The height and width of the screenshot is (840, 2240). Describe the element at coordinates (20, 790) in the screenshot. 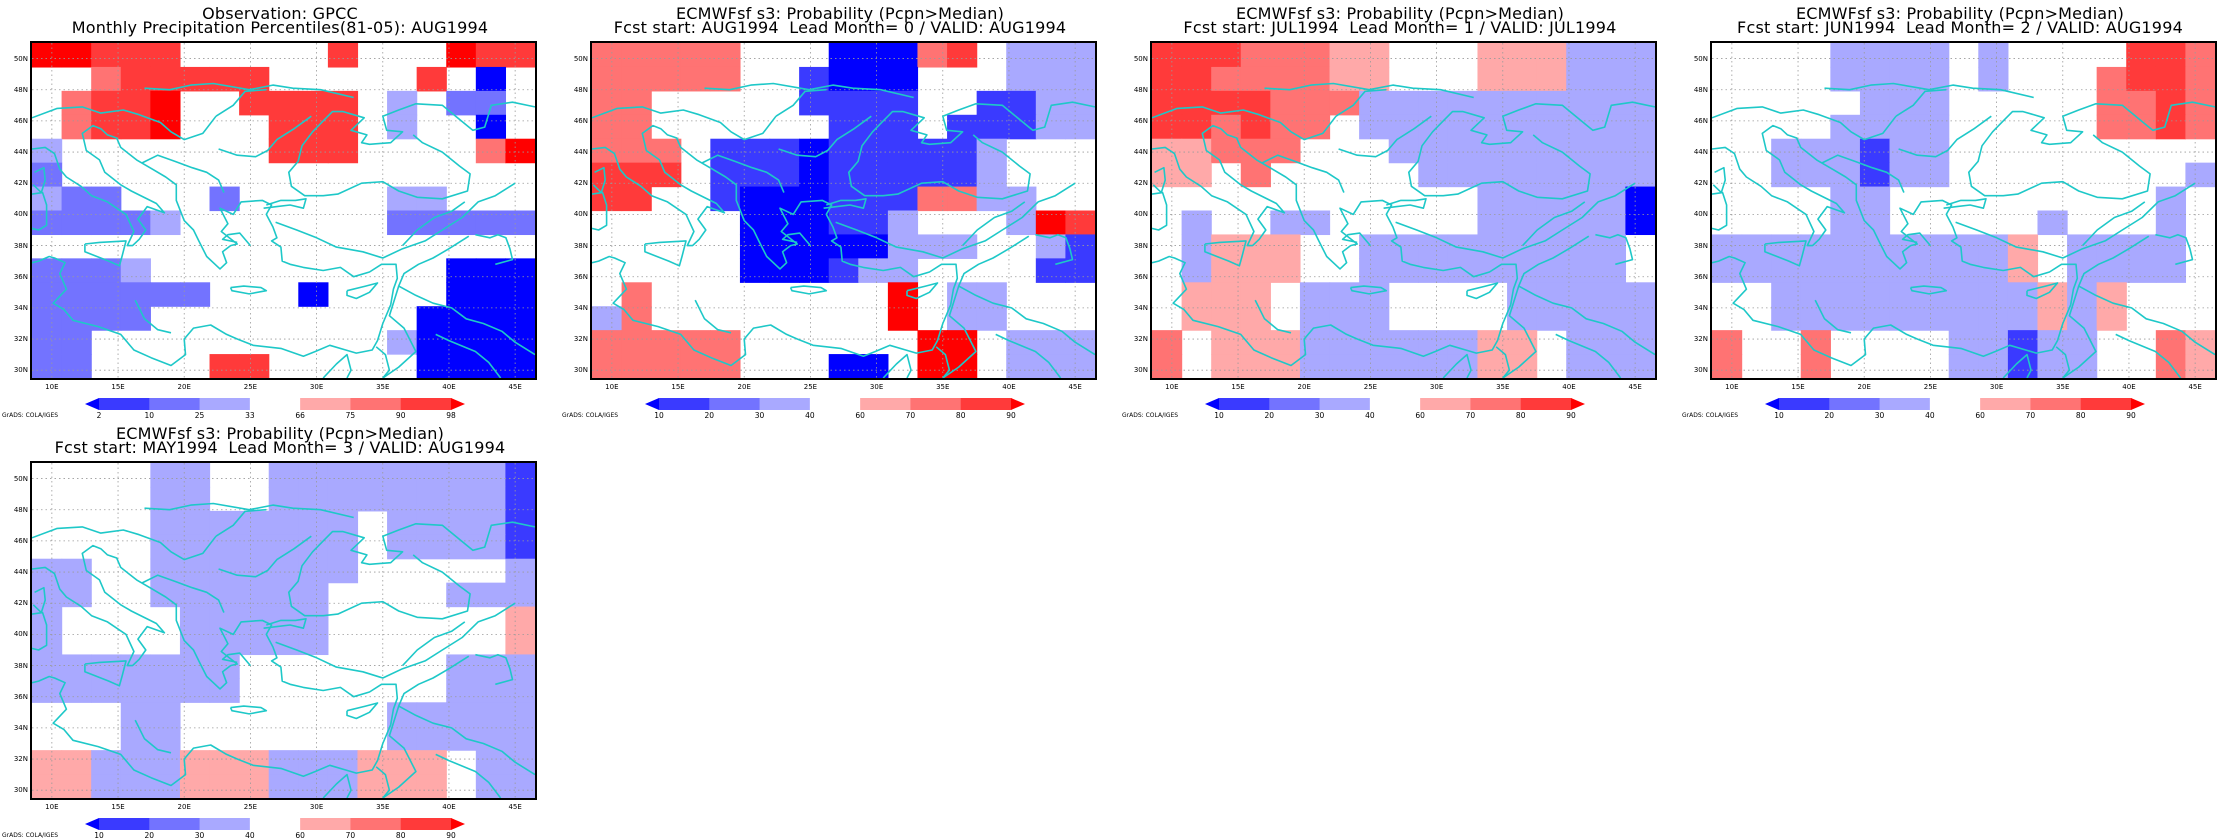

I see `latitude-label: 30N` at that location.